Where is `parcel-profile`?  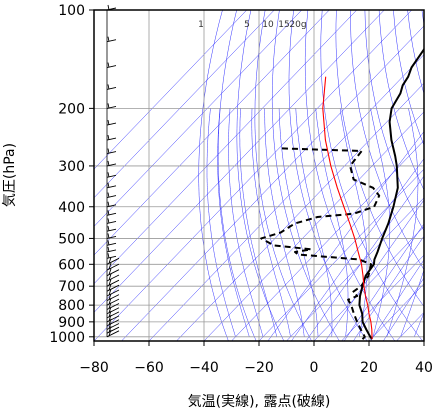 parcel-profile is located at coordinates (347, 208).